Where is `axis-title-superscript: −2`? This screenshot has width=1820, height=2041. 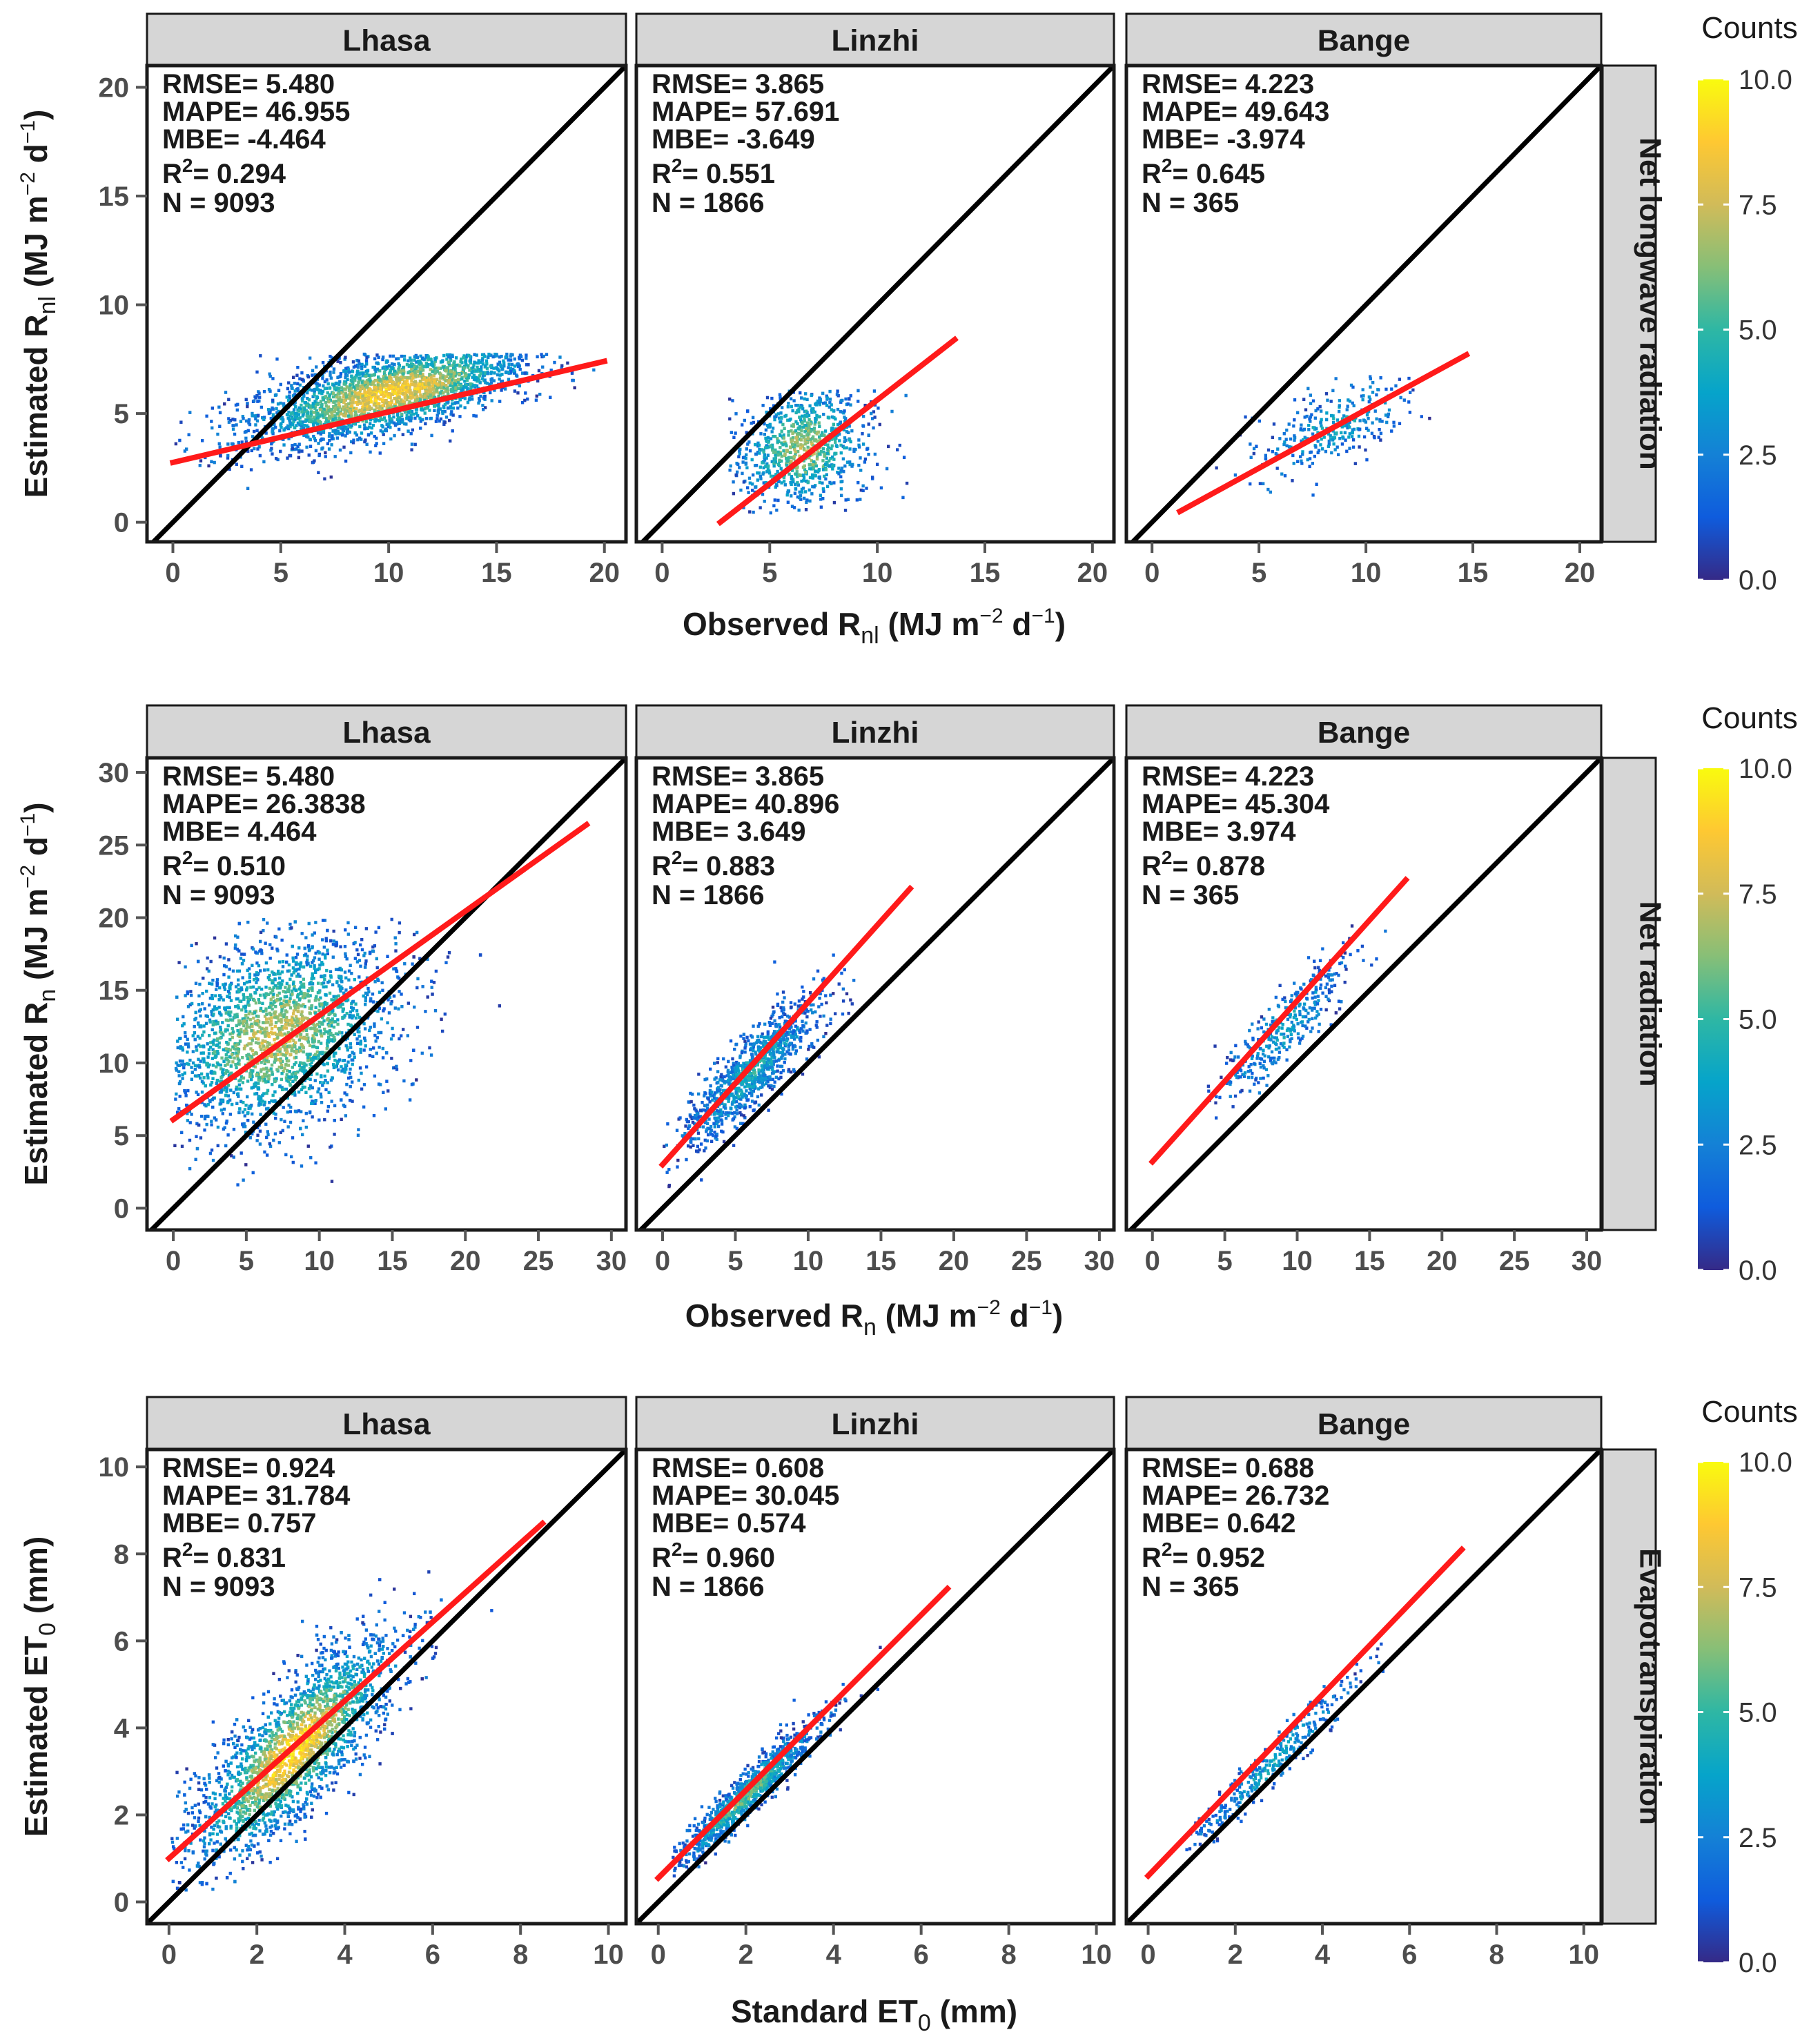
axis-title-superscript: −2 is located at coordinates (991, 616).